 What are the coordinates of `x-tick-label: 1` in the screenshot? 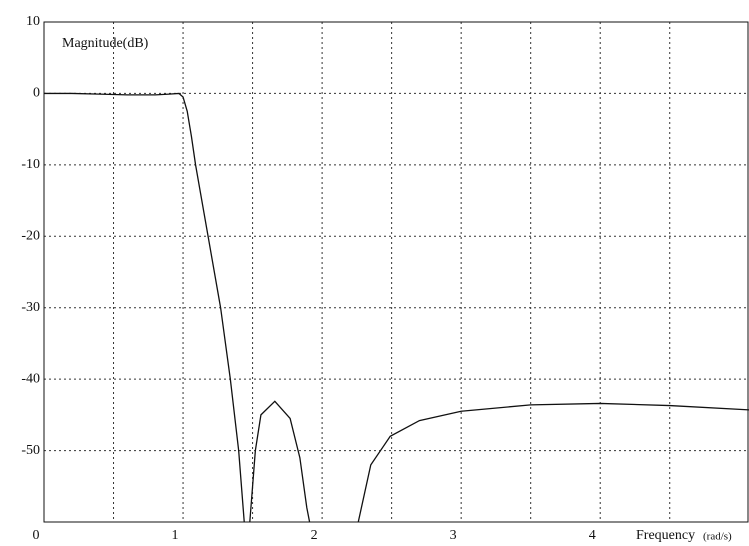 It's located at (175, 535).